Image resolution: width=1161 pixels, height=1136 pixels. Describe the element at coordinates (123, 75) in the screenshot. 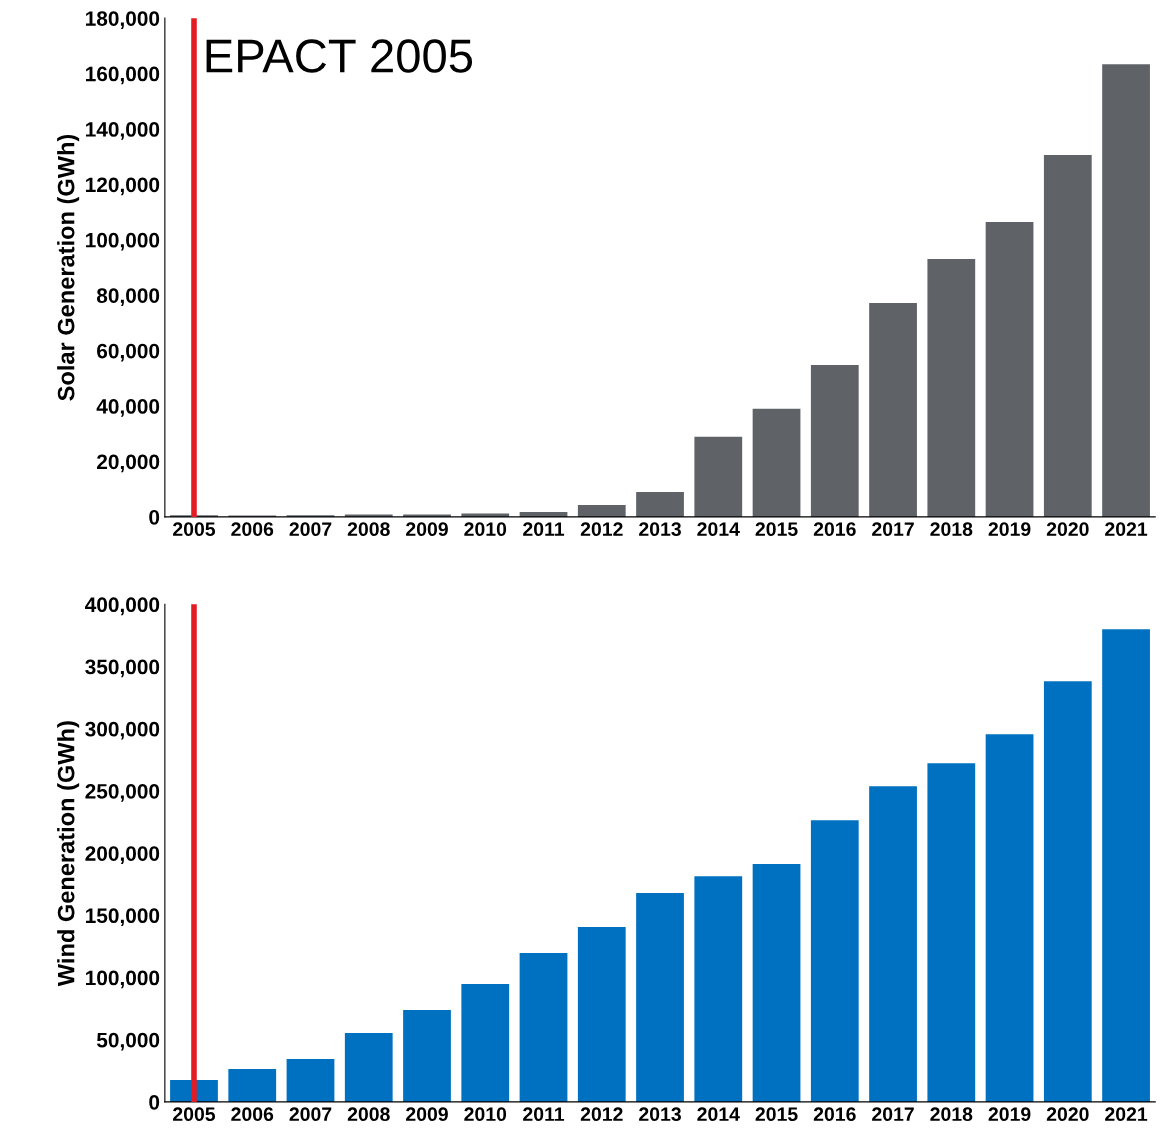

I see `y-tick-label: 160,000` at that location.